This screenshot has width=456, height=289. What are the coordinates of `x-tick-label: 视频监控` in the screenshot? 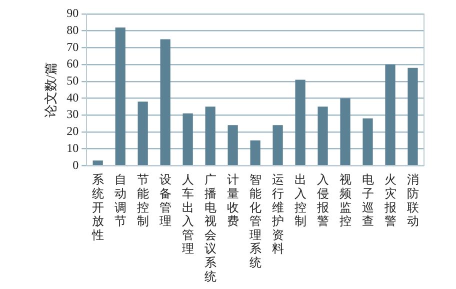 It's located at (345, 200).